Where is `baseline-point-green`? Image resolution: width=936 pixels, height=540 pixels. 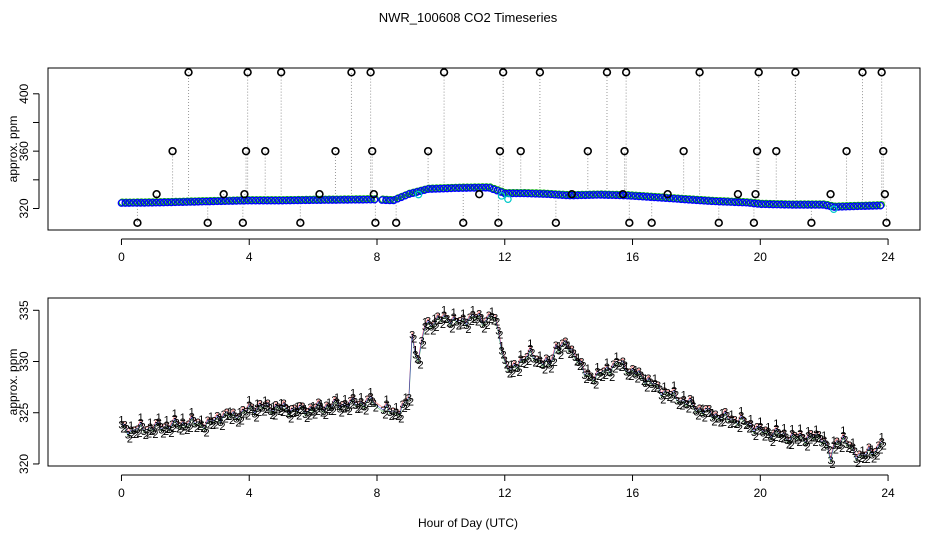
baseline-point-green is located at coordinates (402, 196).